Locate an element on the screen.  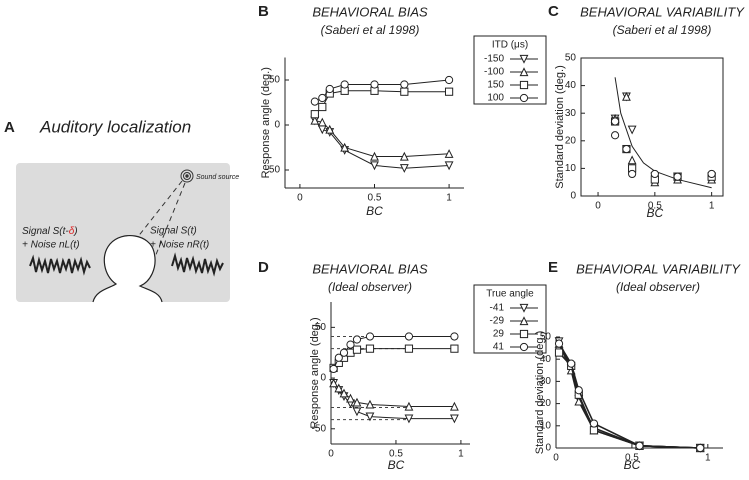
series-line is located at coordinates (382, 144).